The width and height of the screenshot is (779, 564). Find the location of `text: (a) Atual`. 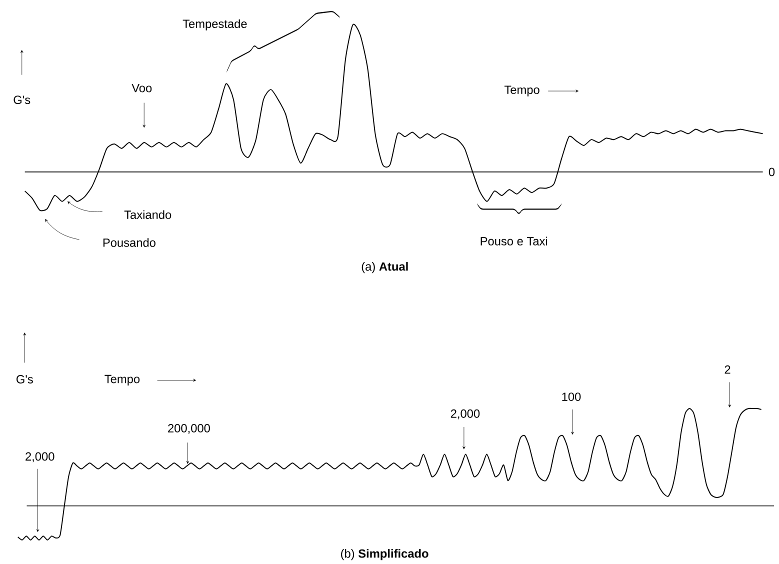

text: (a) Atual is located at coordinates (385, 268).